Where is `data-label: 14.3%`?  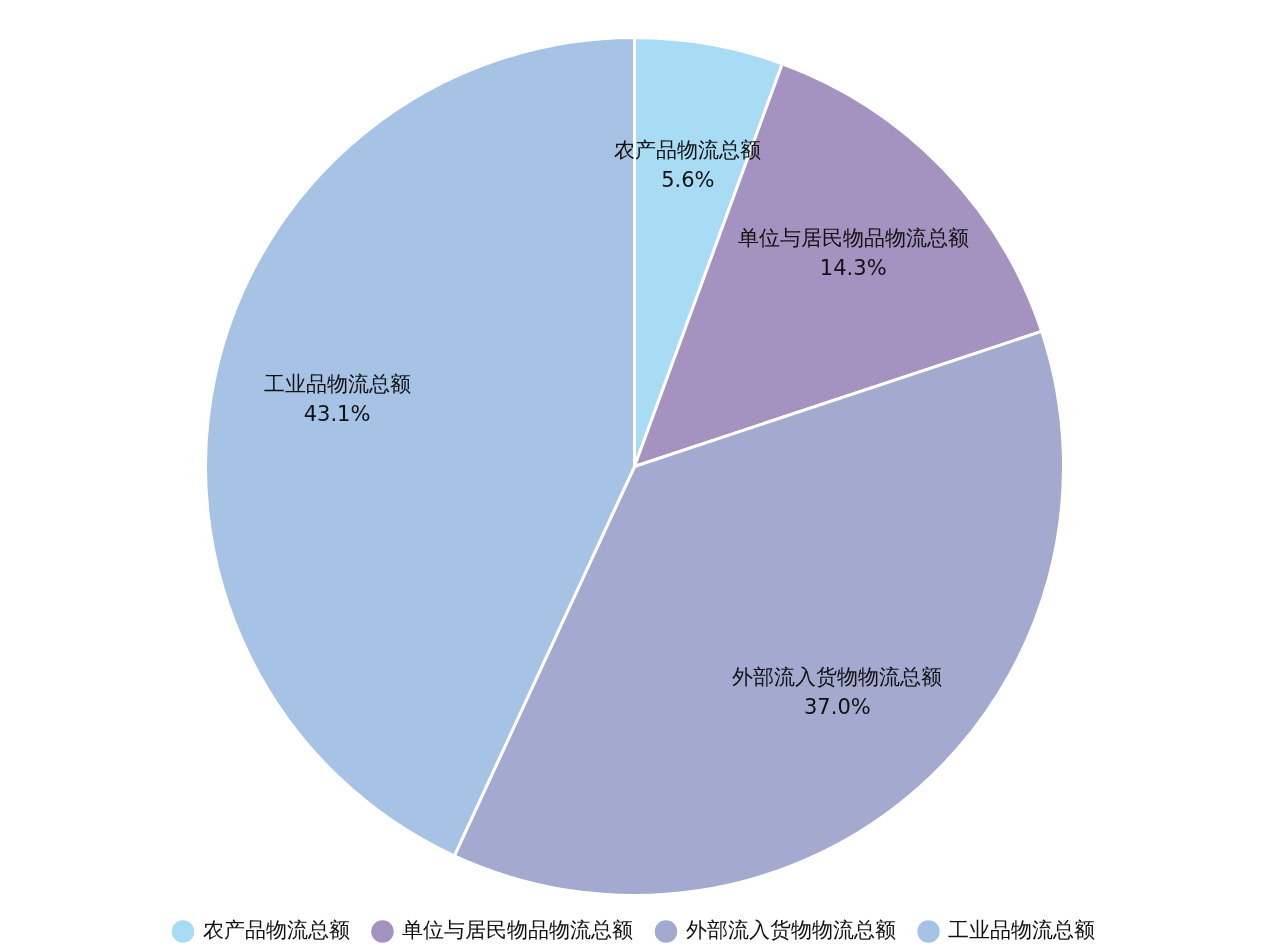
data-label: 14.3% is located at coordinates (853, 267).